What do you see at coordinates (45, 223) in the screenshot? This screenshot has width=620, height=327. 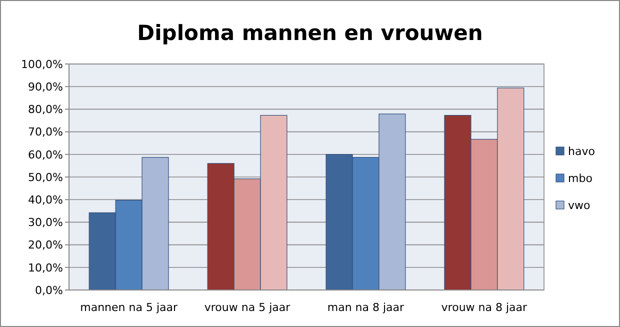 I see `y-tick-label: 30,0%` at bounding box center [45, 223].